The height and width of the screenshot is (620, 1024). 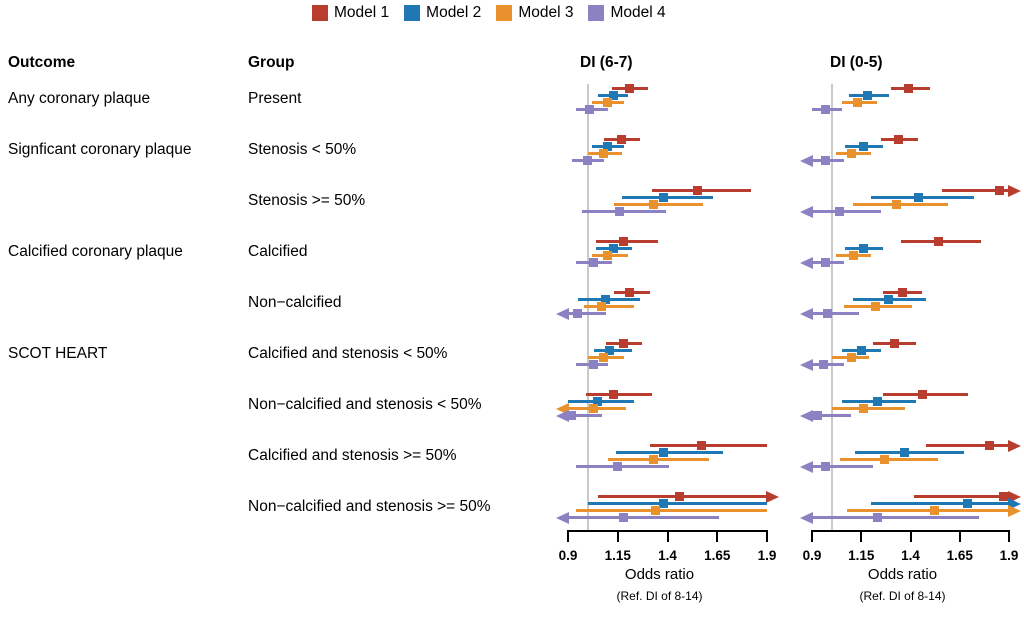 I want to click on outcome-label: Signficant coronary plaque, so click(x=100, y=149).